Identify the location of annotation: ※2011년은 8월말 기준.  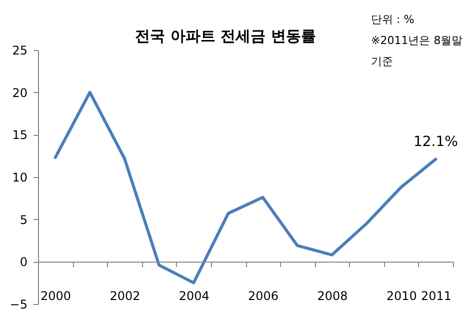
(417, 51).